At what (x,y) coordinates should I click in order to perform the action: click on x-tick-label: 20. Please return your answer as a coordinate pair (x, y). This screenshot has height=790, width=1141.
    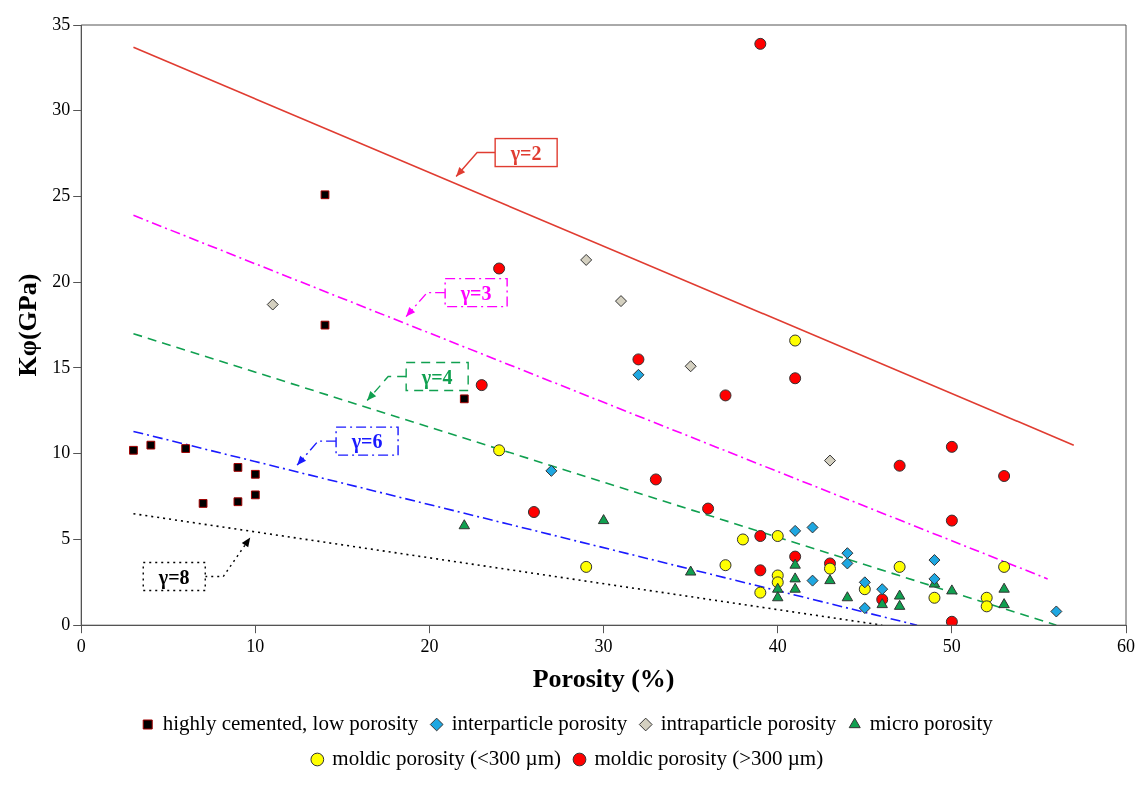
    Looking at the image, I should click on (429, 645).